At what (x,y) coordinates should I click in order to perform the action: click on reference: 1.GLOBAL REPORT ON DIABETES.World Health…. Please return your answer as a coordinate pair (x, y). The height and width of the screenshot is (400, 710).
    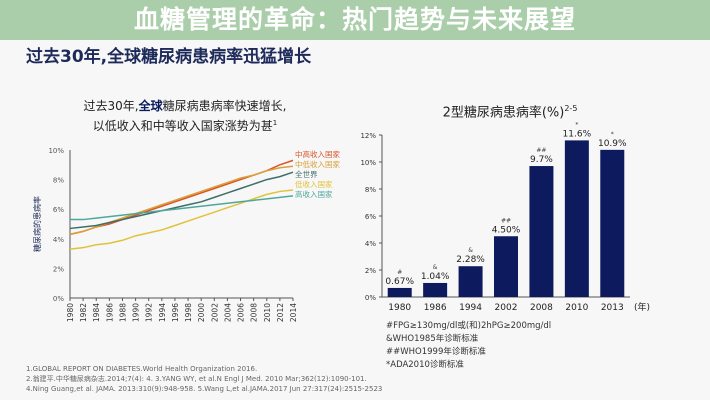
    Looking at the image, I should click on (142, 369).